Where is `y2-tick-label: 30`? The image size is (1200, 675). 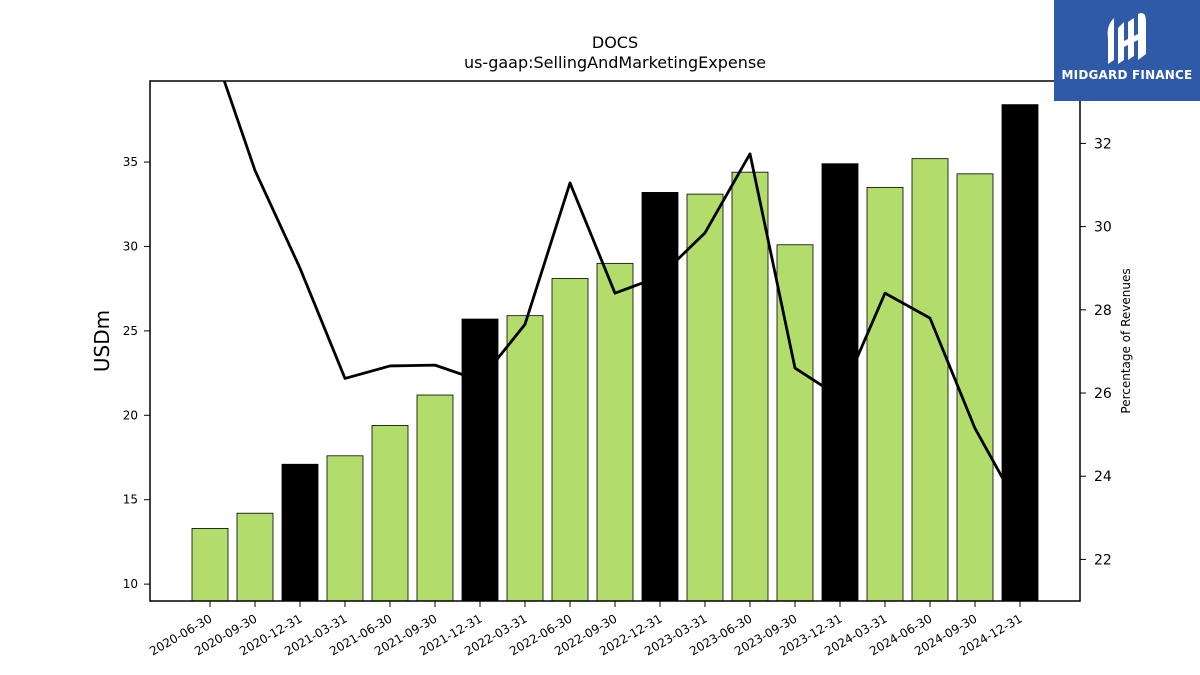
y2-tick-label: 30 is located at coordinates (1103, 228).